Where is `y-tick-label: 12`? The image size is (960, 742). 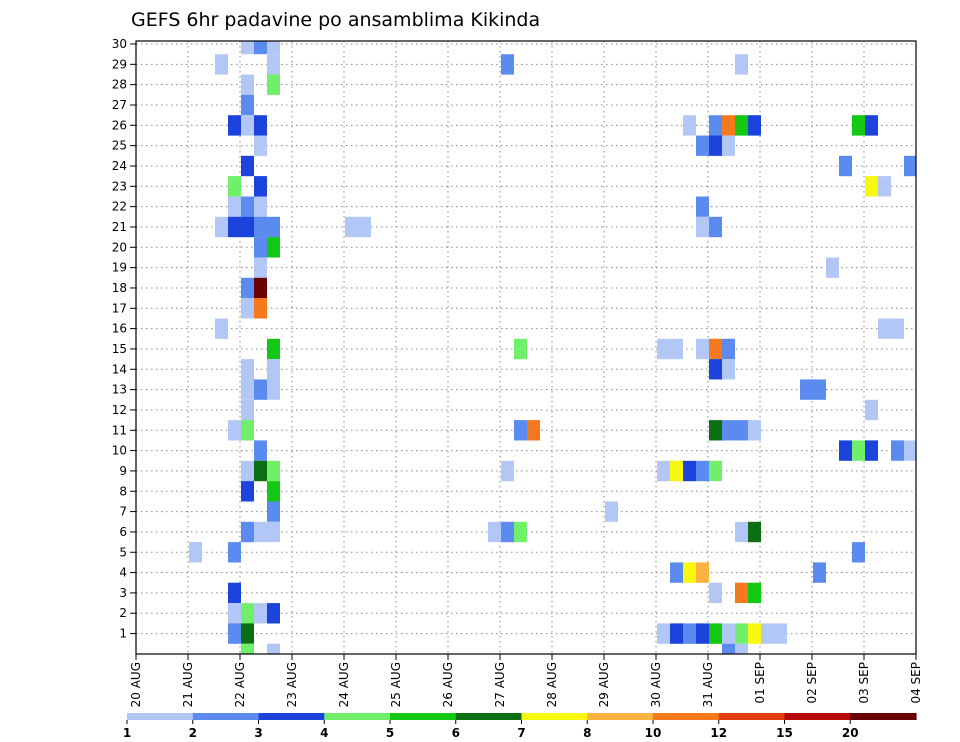
y-tick-label: 12 is located at coordinates (119, 410).